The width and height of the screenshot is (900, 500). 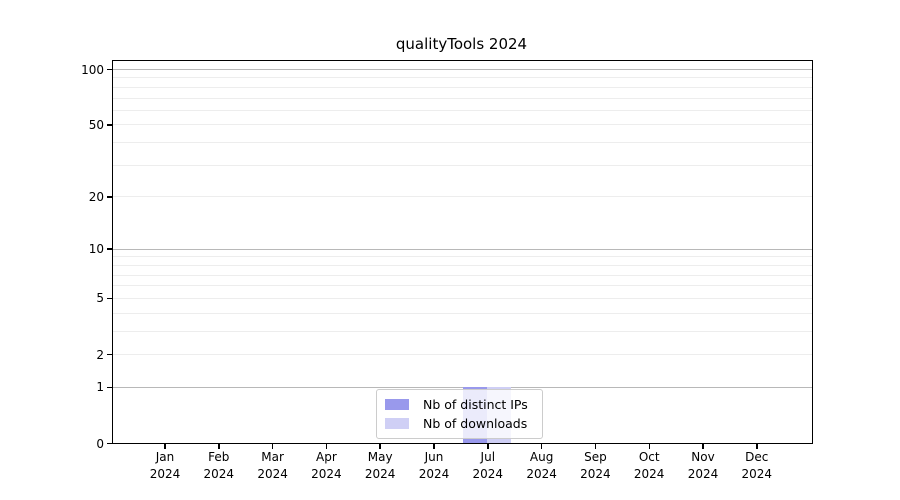 I want to click on x-tick-month: Aug, so click(x=541, y=457).